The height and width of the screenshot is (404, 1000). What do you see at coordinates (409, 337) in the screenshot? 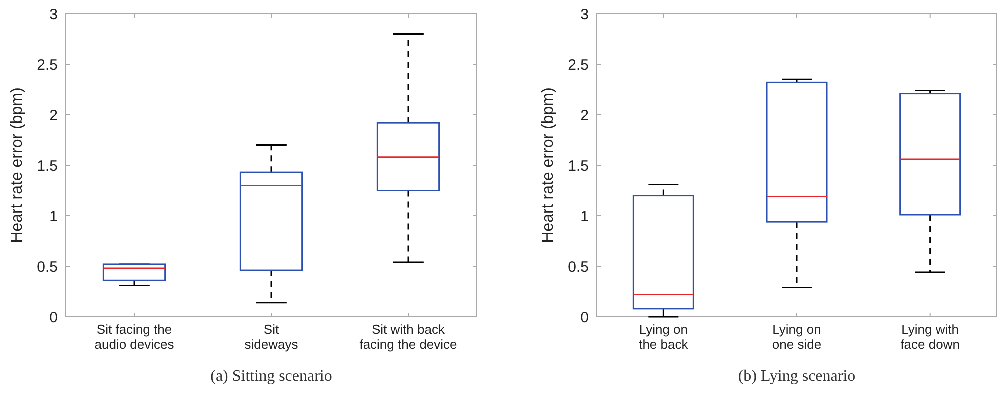
I see `x-tick-label: Sit with back facing the device` at bounding box center [409, 337].